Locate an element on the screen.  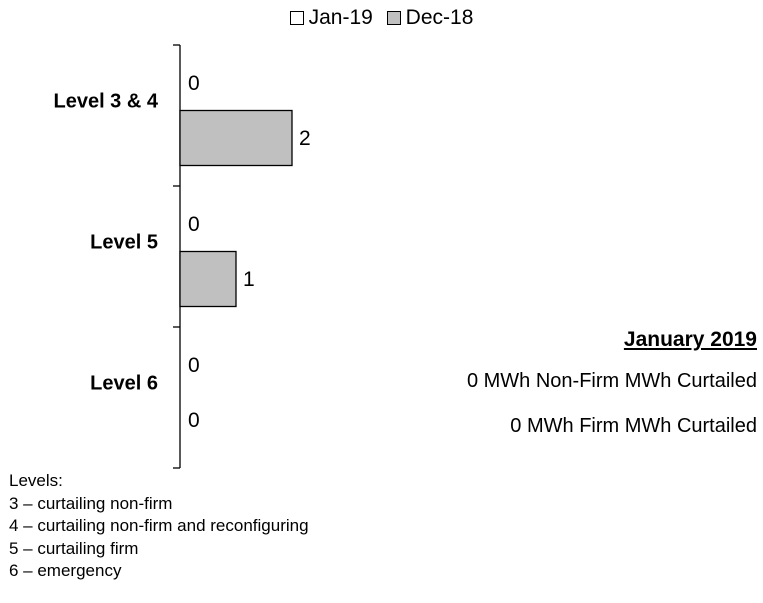
category-label: Level 6 is located at coordinates (124, 384).